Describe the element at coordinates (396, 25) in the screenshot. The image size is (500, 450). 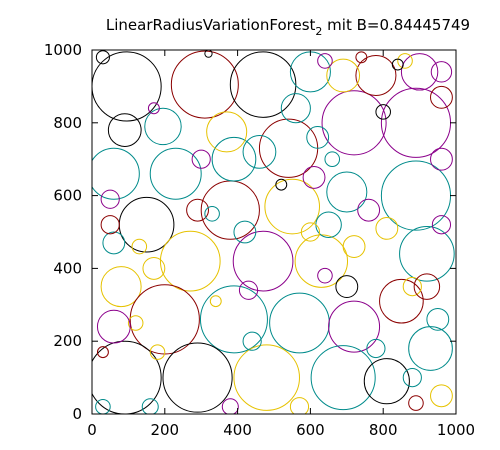
I see `chart-title-suffix: mit B=0.84445749` at that location.